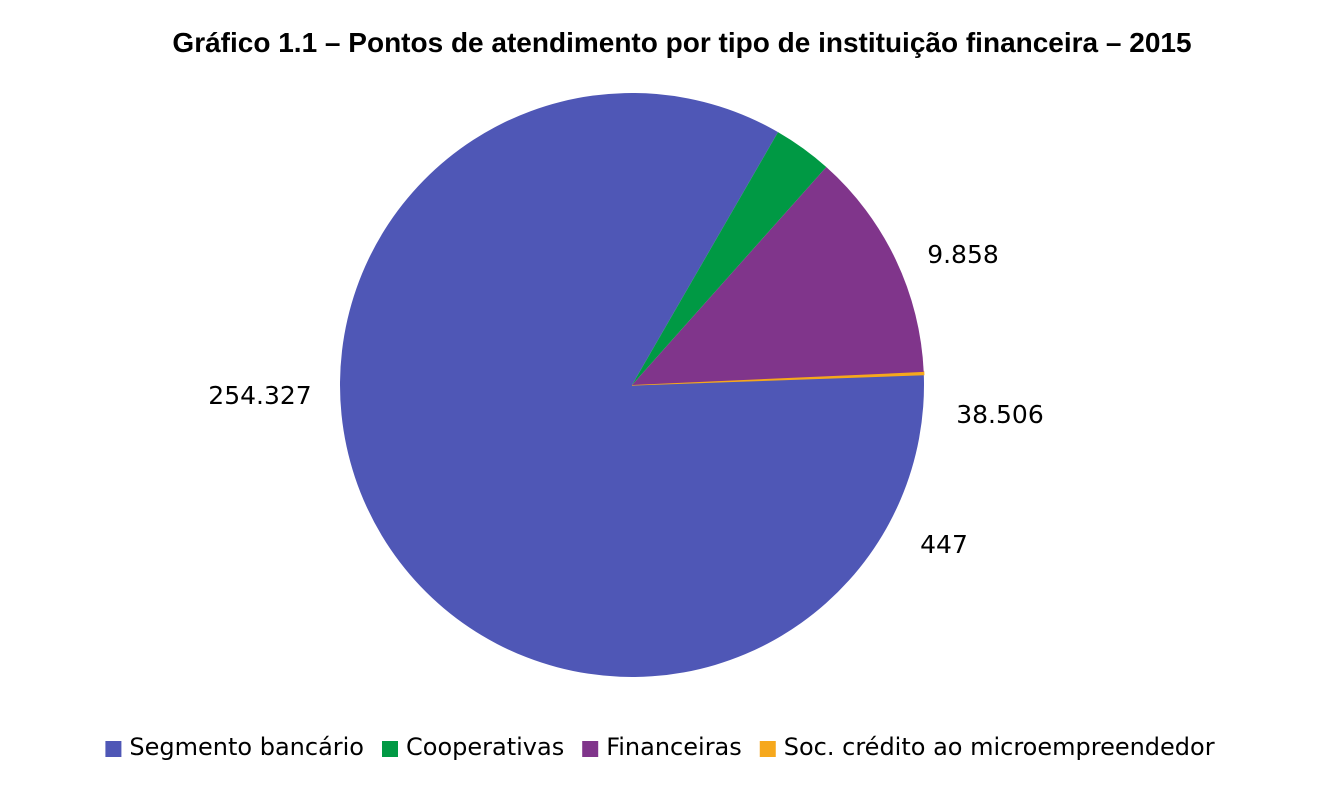 The width and height of the screenshot is (1320, 796). I want to click on pie-slice-soc-credito-ao-microempreendedor, so click(778, 378).